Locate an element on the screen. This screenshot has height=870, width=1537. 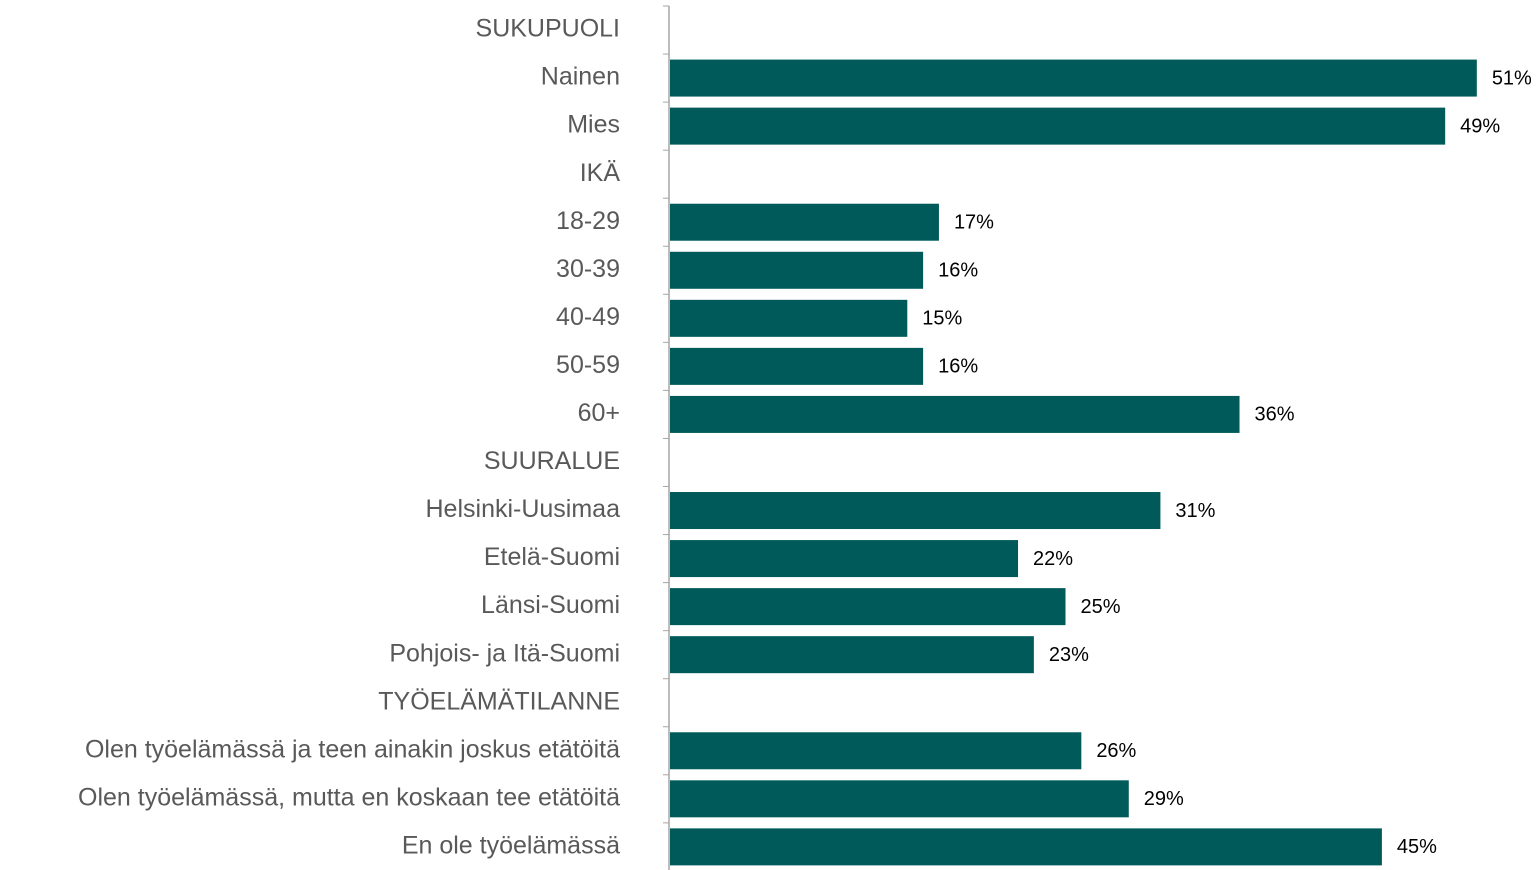
category-label: 40-49 is located at coordinates (588, 317).